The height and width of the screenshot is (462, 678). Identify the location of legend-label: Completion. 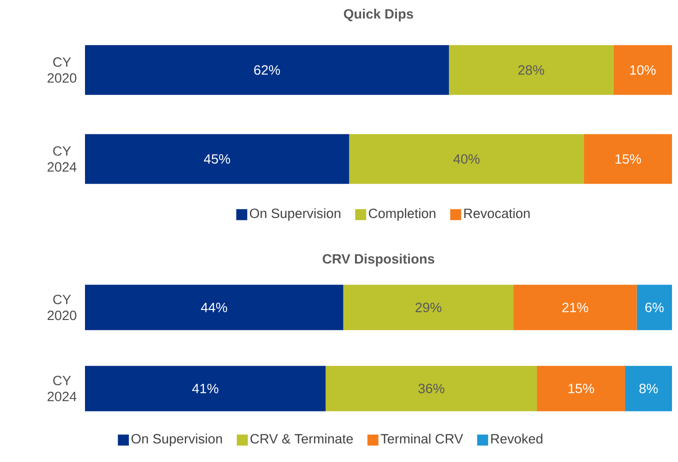
(402, 214).